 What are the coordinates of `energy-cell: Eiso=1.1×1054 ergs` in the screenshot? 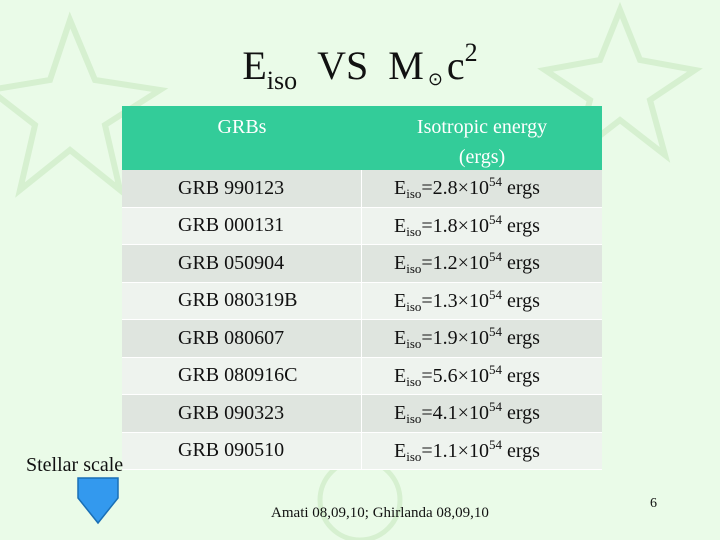 It's located at (482, 451).